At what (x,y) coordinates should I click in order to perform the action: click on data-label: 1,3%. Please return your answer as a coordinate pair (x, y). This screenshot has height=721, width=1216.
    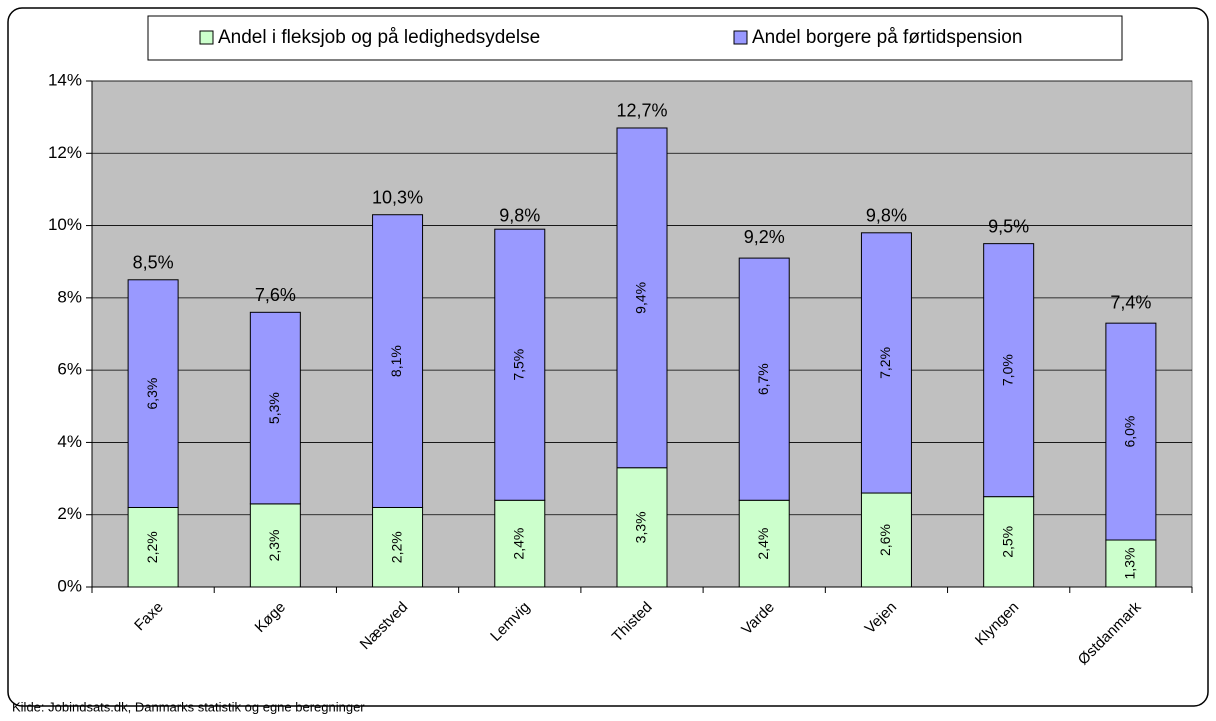
    Looking at the image, I should click on (1130, 564).